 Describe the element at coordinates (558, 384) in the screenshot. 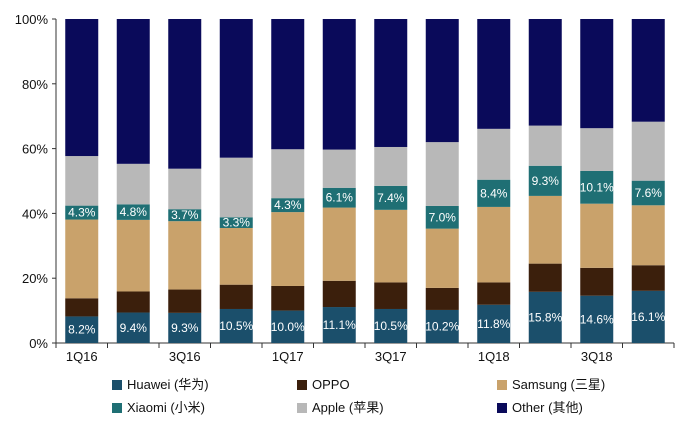

I see `legend-label: Samsung (三星)` at that location.